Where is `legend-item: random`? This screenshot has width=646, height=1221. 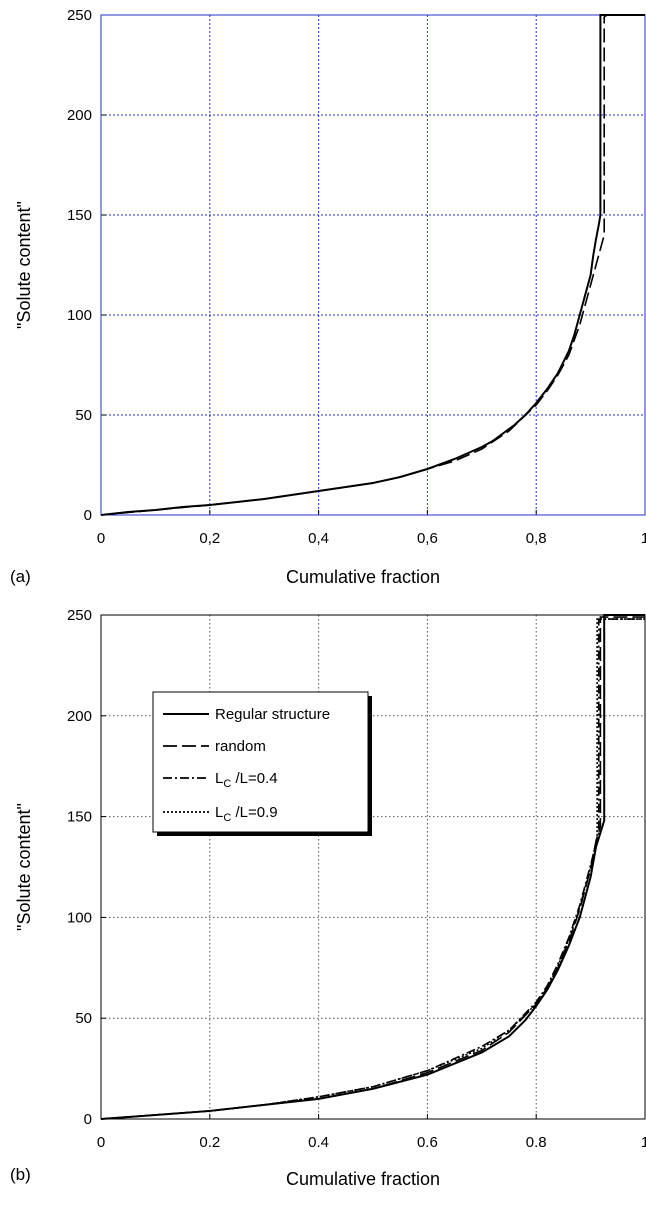 legend-item: random is located at coordinates (214, 746).